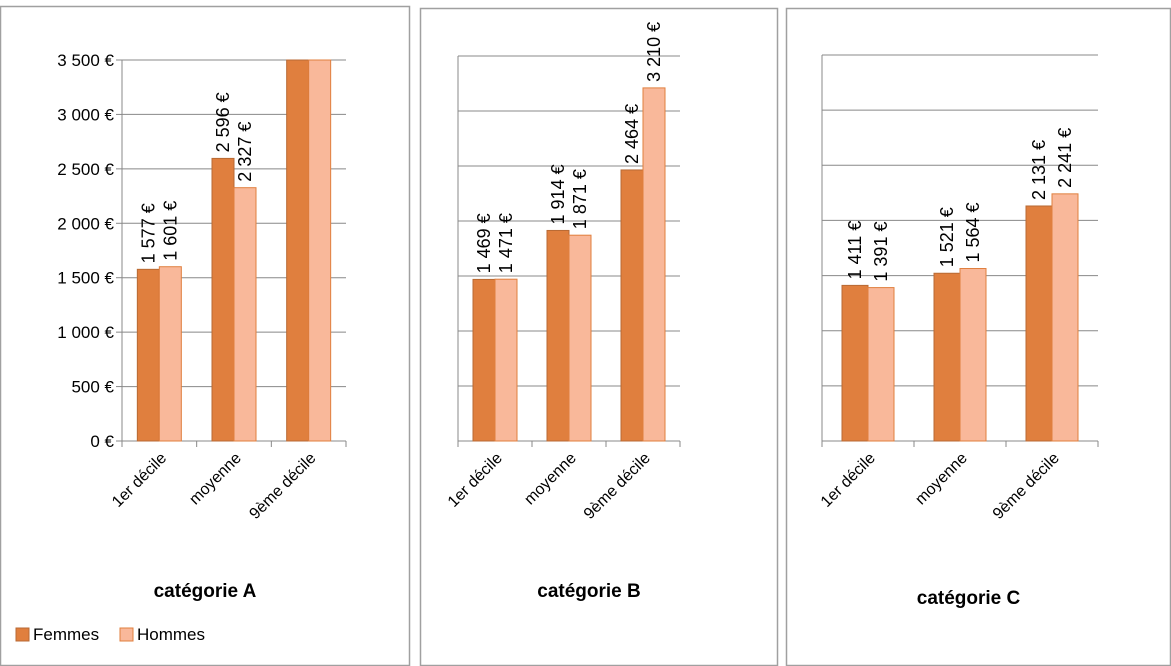  I want to click on legend-label: Hommes, so click(171, 634).